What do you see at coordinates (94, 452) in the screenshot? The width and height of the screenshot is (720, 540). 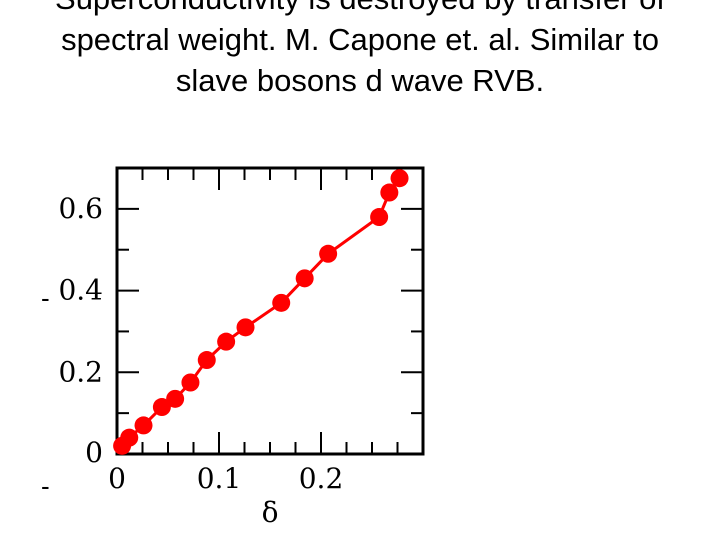 I see `y-tick-label: 0` at bounding box center [94, 452].